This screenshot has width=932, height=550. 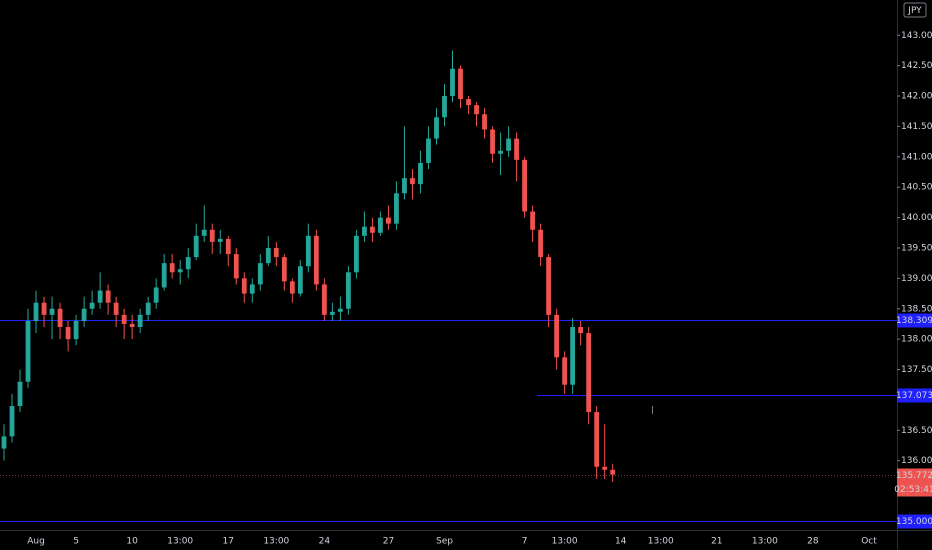 I want to click on x-tick-label: 21, so click(x=716, y=542).